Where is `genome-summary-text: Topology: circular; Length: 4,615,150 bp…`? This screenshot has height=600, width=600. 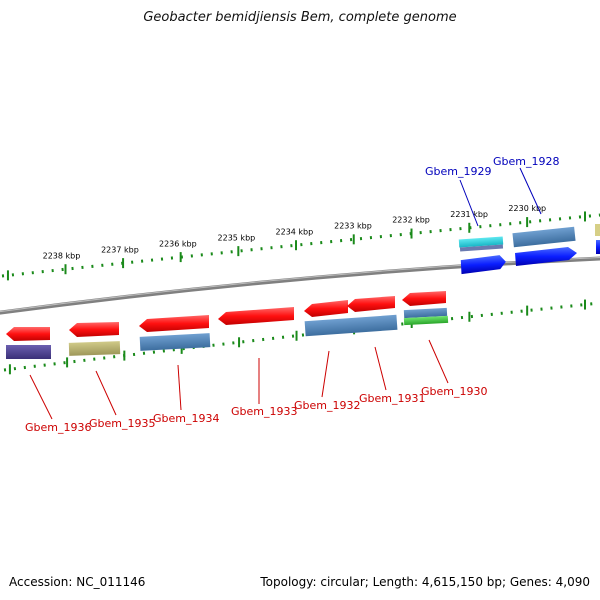
genome-summary-text: Topology: circular; Length: 4,615,150 bp… is located at coordinates (425, 582).